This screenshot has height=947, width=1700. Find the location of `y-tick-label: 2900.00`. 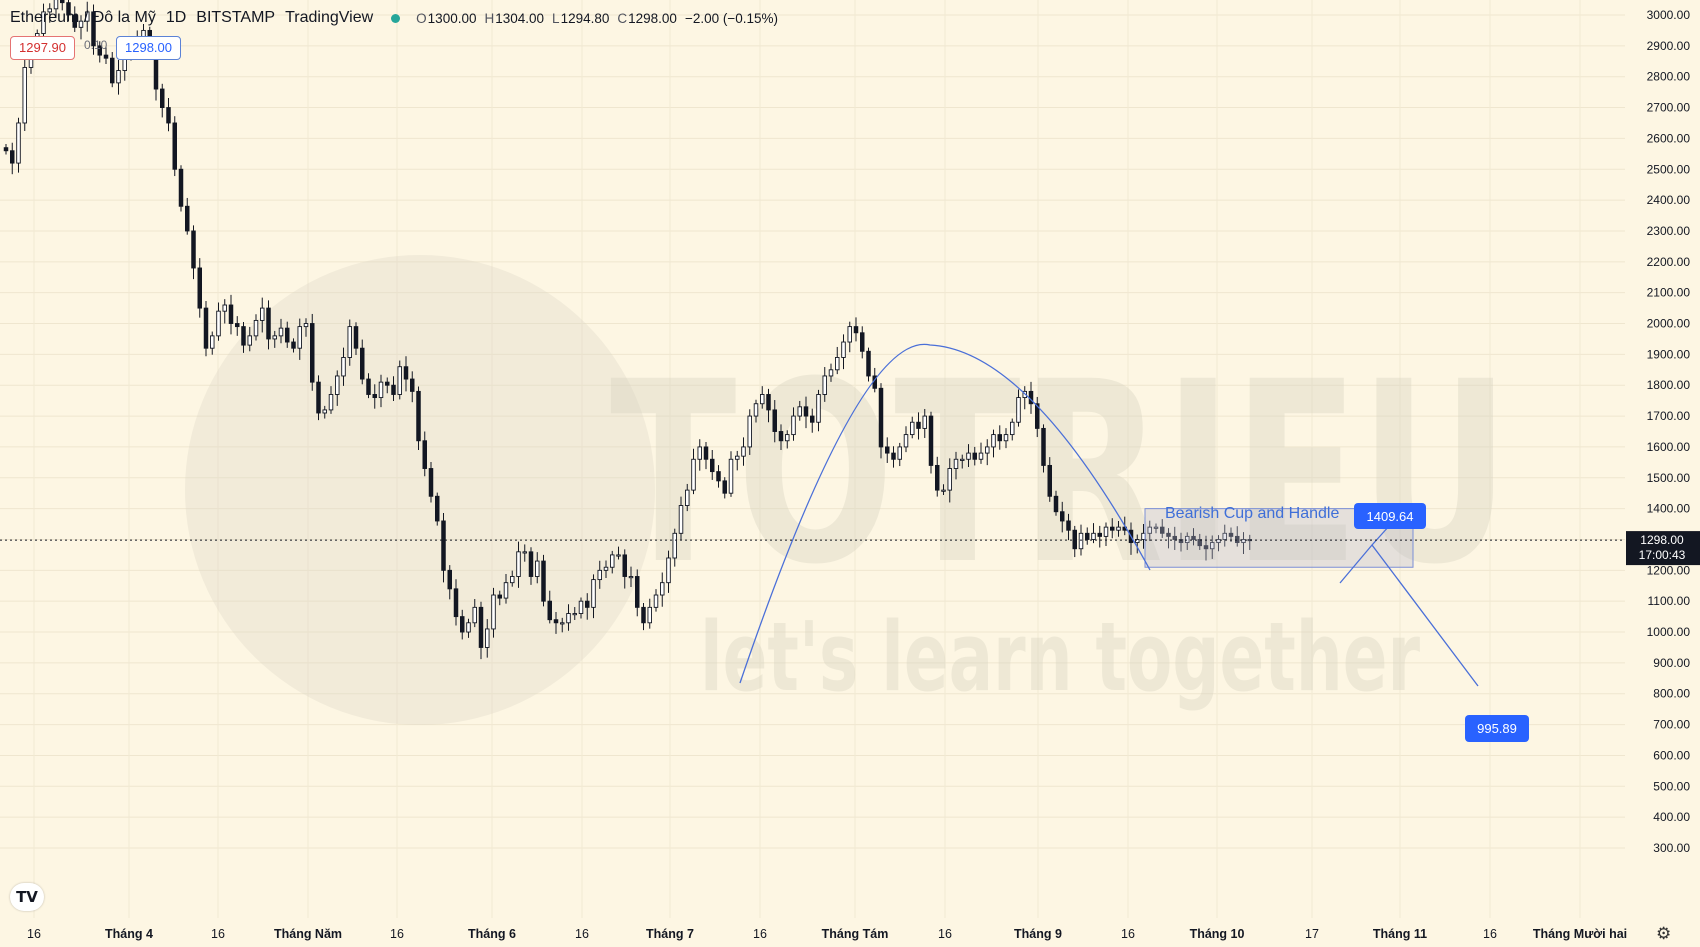

y-tick-label: 2900.00 is located at coordinates (1669, 46).